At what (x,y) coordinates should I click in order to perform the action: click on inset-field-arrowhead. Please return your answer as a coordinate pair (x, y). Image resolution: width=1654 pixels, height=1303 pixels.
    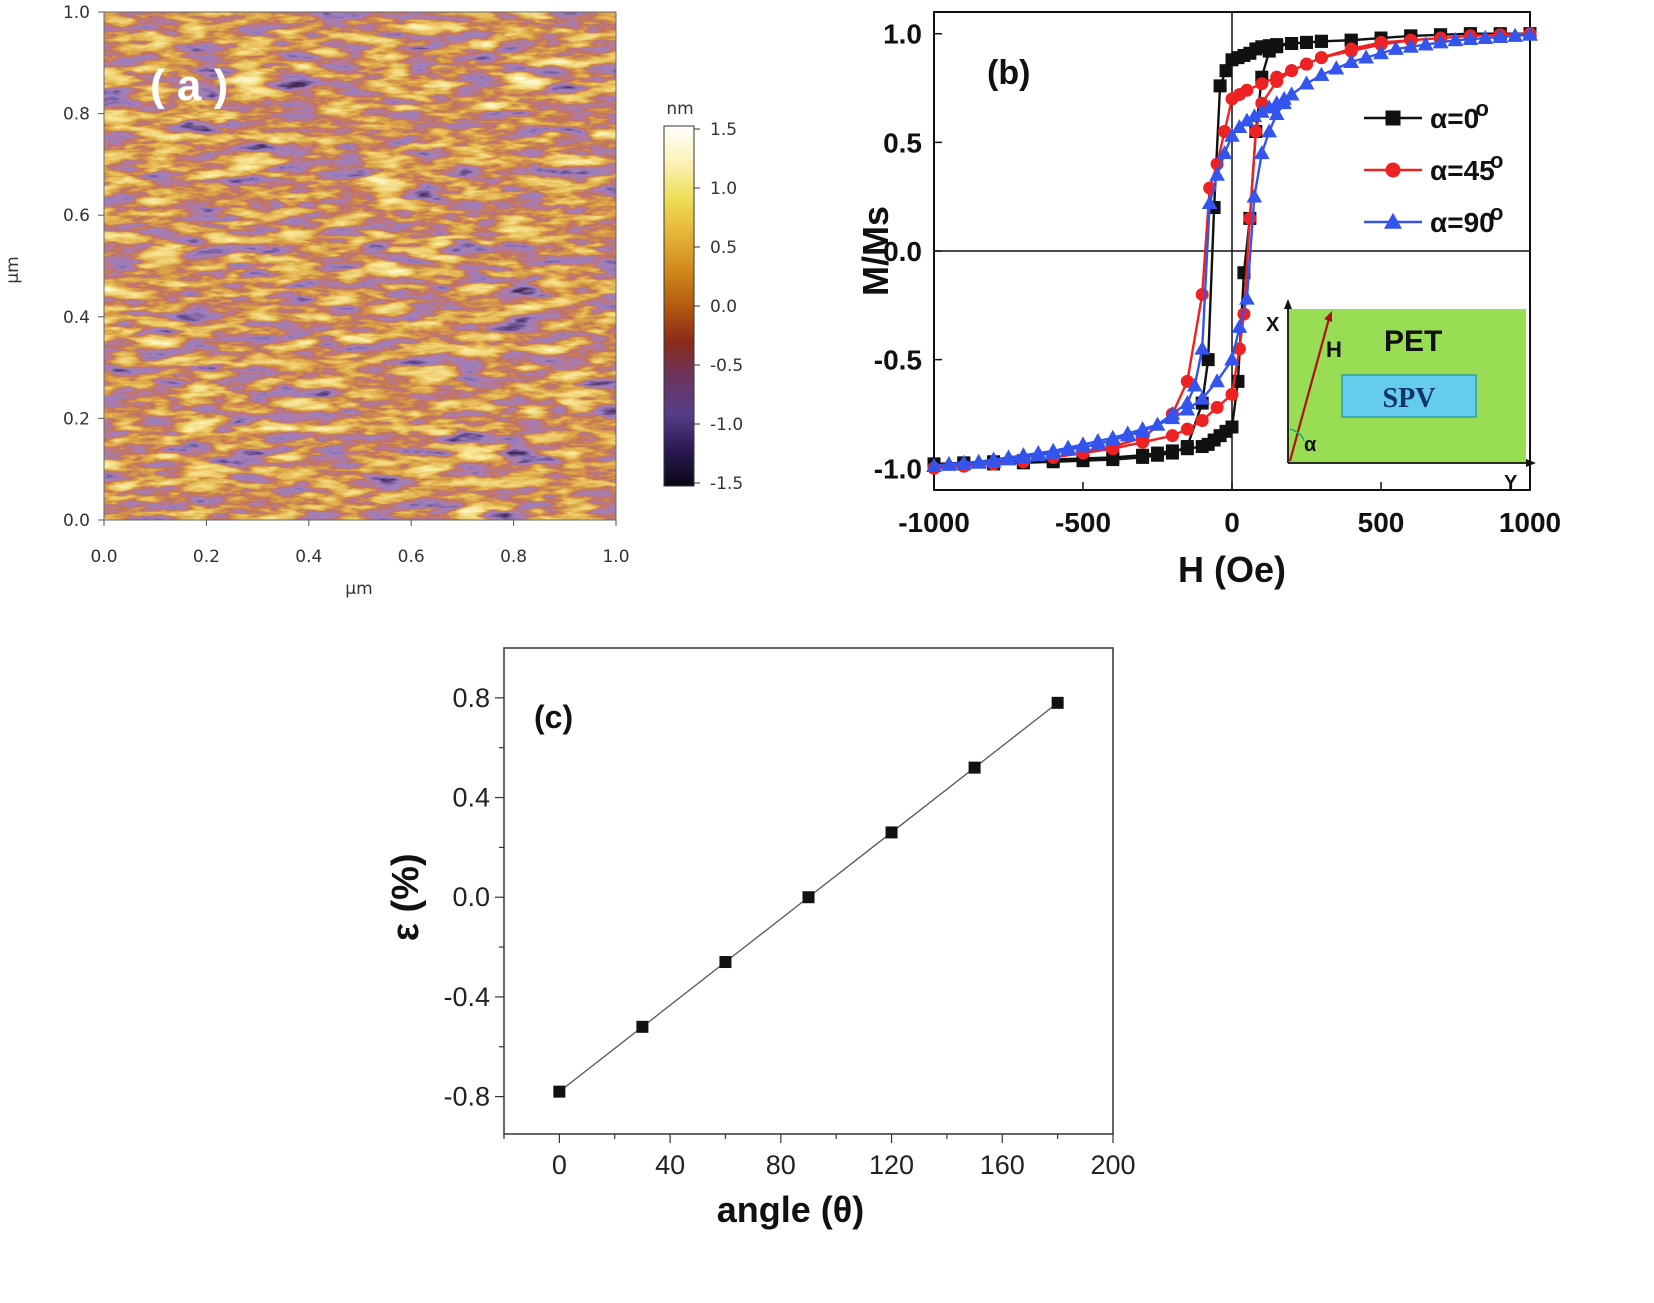
    Looking at the image, I should click on (1328, 316).